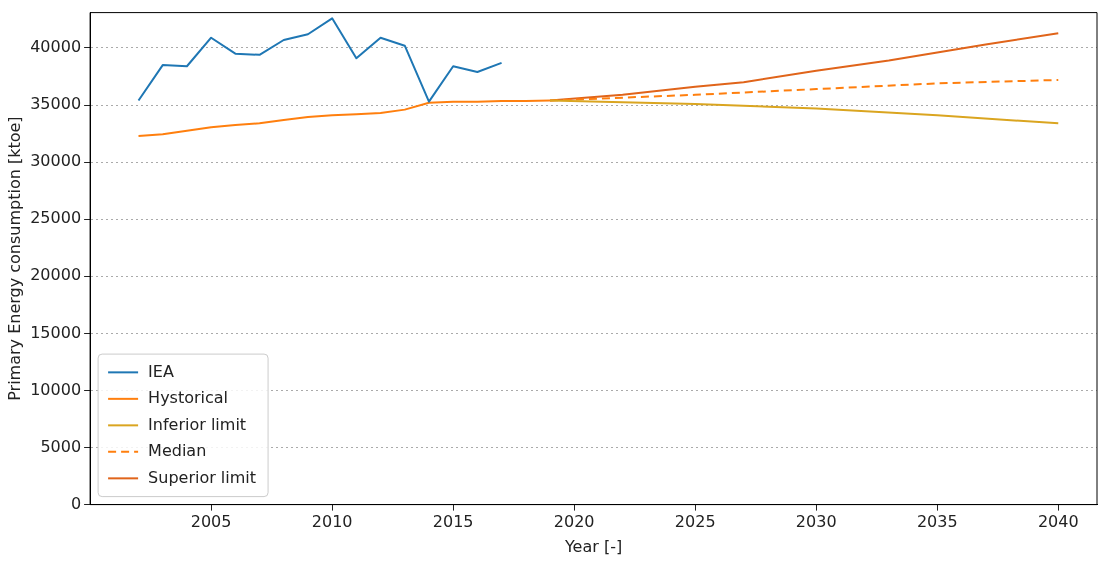 This screenshot has height=563, width=1099. I want to click on y-tick-label: 25000, so click(56, 218).